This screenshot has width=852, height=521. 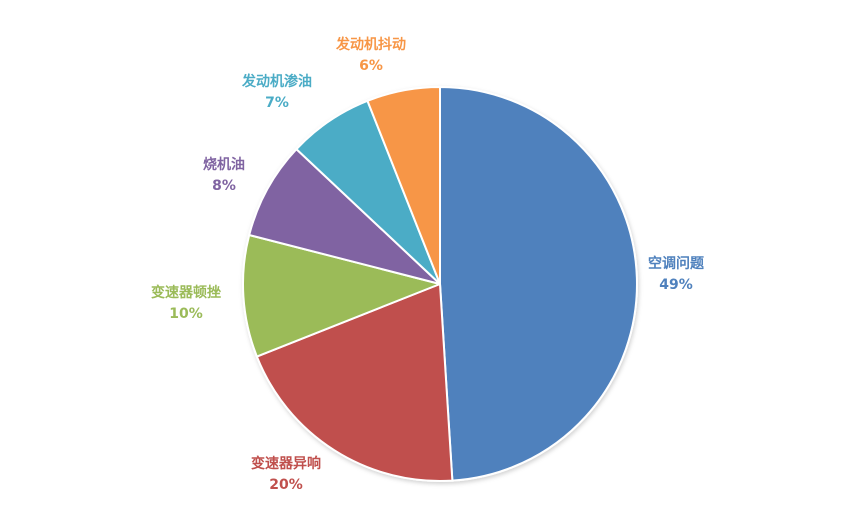 I want to click on slice-label-3: 变速器顿挫, so click(x=186, y=292).